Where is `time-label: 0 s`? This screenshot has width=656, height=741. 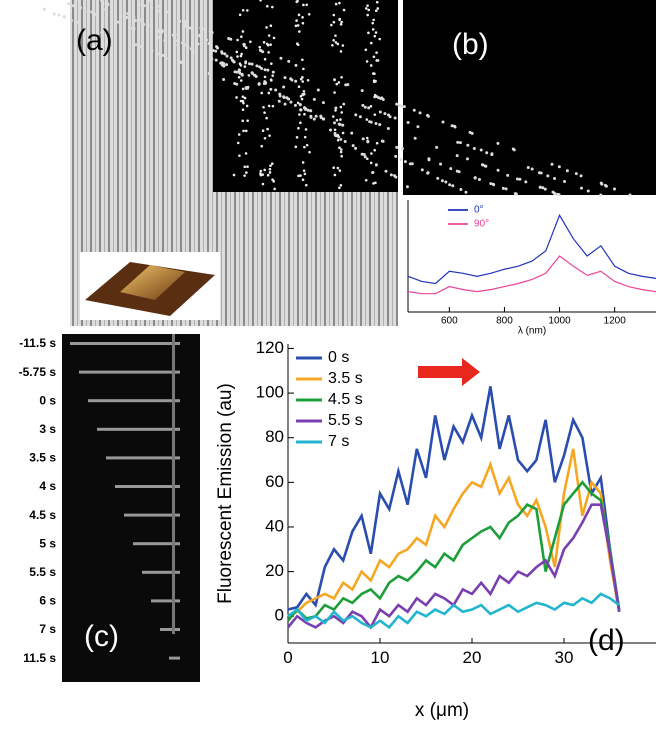
time-label: 0 s is located at coordinates (47, 400).